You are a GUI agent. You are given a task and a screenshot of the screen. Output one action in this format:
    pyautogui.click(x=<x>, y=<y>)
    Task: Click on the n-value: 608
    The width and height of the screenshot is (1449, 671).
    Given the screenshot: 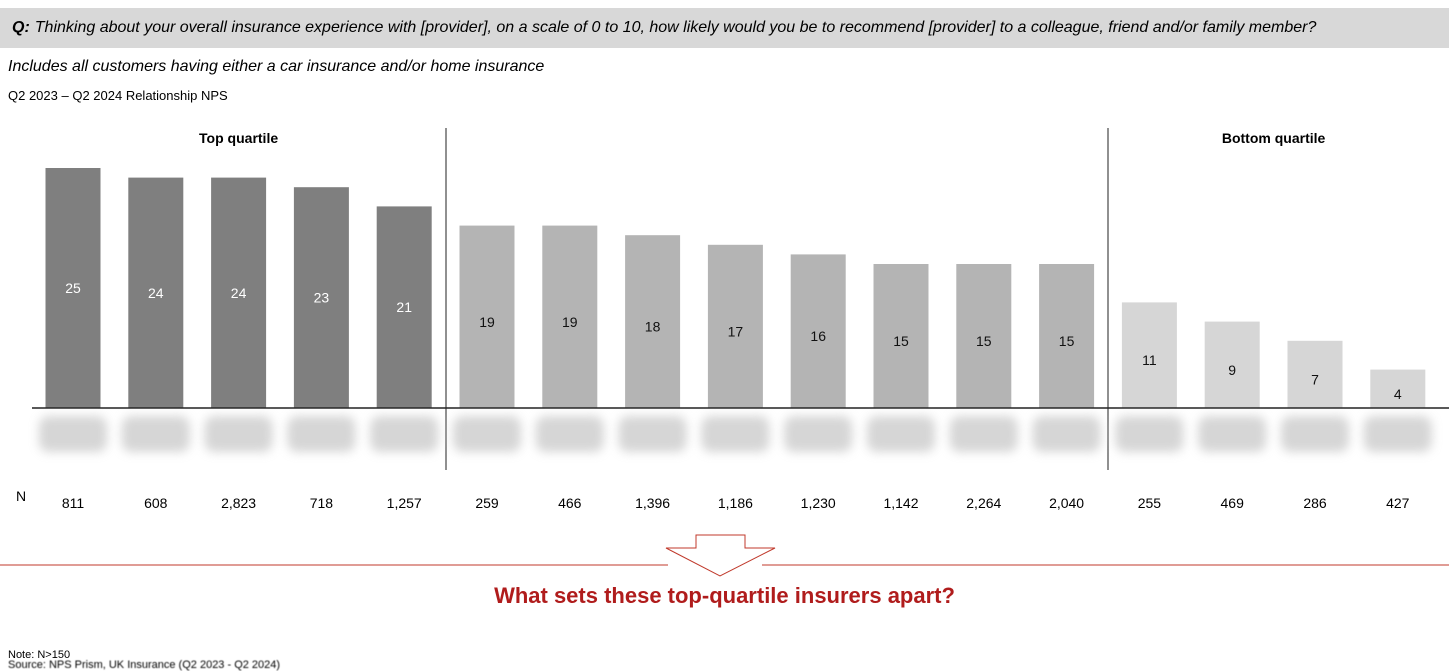 What is the action you would take?
    pyautogui.click(x=156, y=503)
    